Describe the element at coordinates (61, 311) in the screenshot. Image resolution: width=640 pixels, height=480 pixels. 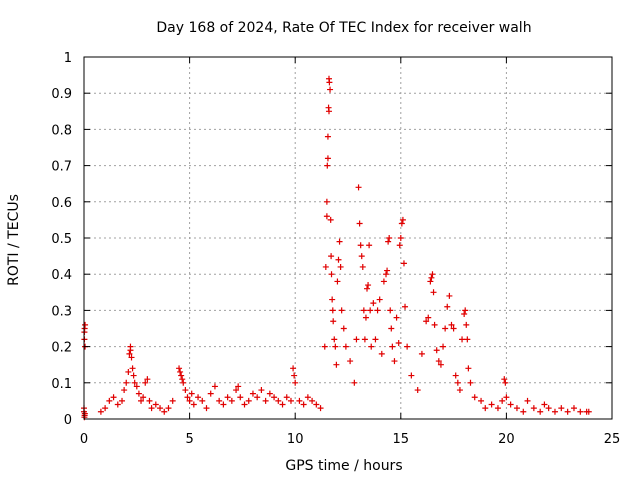
I see `y-tick-label: 0.3` at that location.